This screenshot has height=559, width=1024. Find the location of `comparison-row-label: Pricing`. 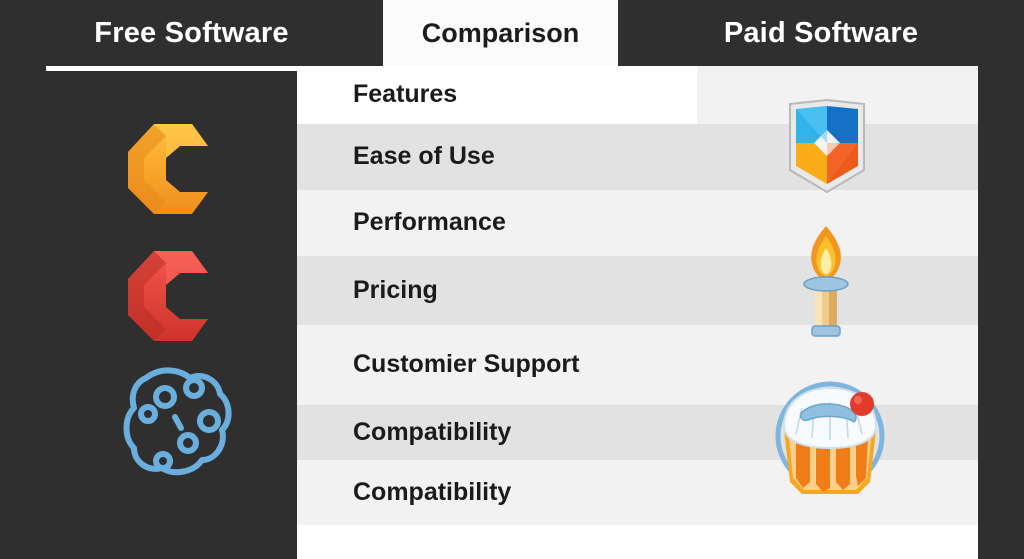

comparison-row-label: Pricing is located at coordinates (395, 289).